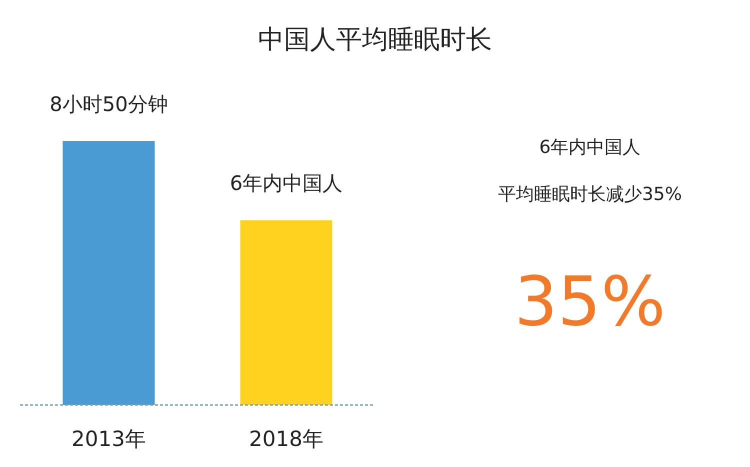  Describe the element at coordinates (375, 40) in the screenshot. I see `chart-title: 中国人平均睡眠时长` at that location.